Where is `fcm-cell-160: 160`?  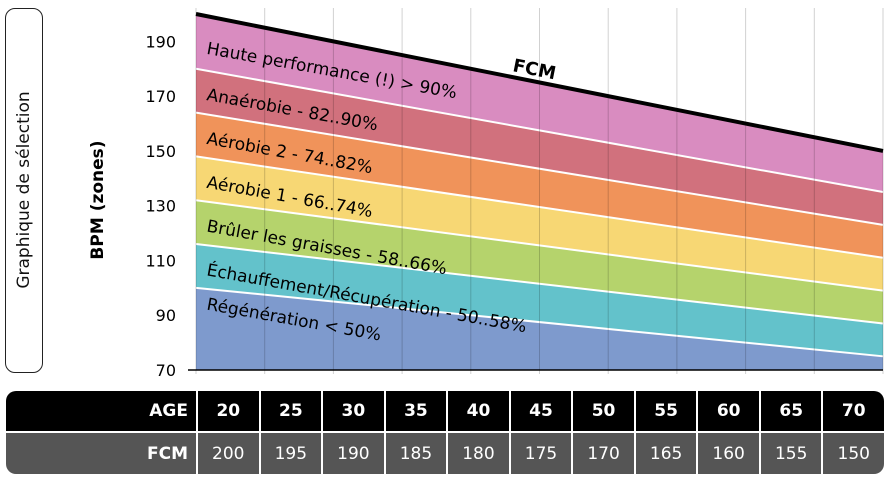
fcm-cell-160: 160 is located at coordinates (727, 453).